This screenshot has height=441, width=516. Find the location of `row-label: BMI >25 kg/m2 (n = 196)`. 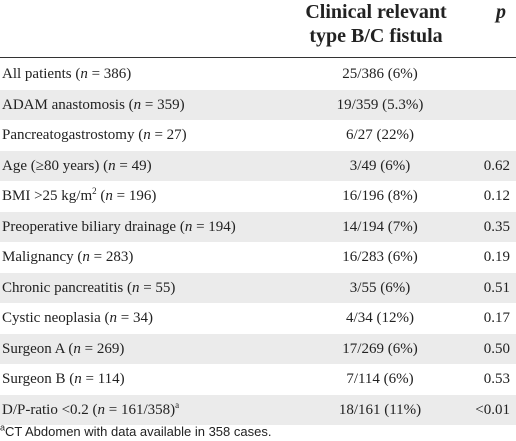

row-label: BMI >25 kg/m2 (n = 196) is located at coordinates (79, 196).